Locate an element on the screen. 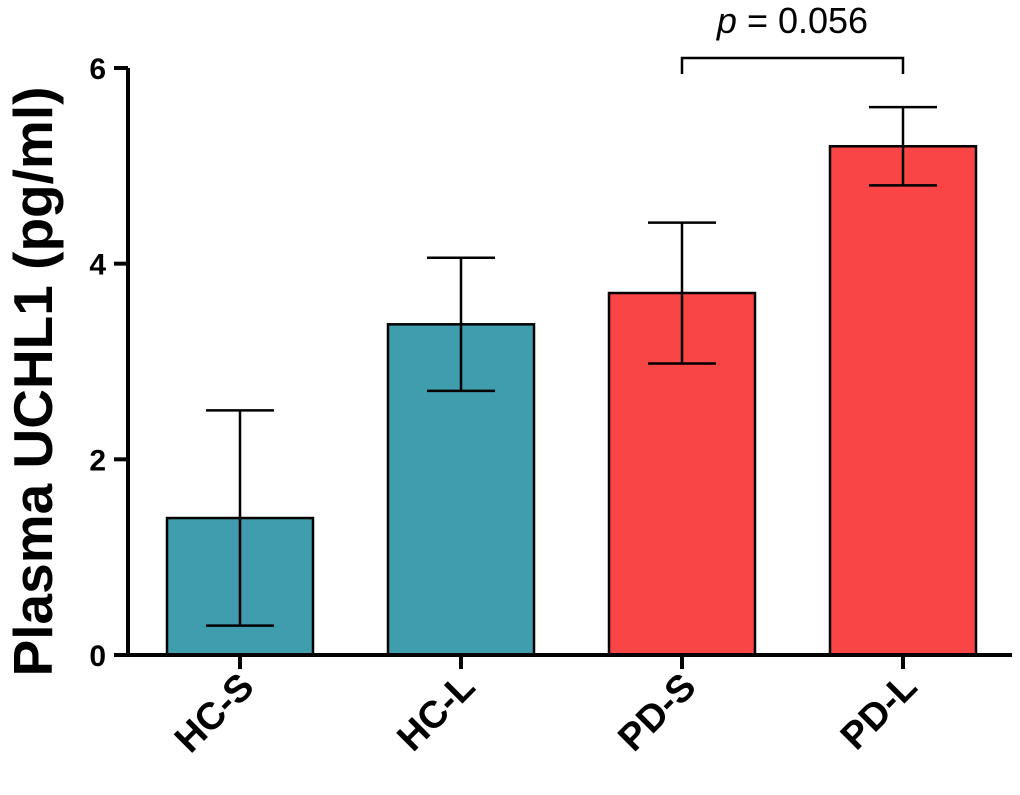 The height and width of the screenshot is (795, 1020). y-tick-label: 6 is located at coordinates (97, 69).